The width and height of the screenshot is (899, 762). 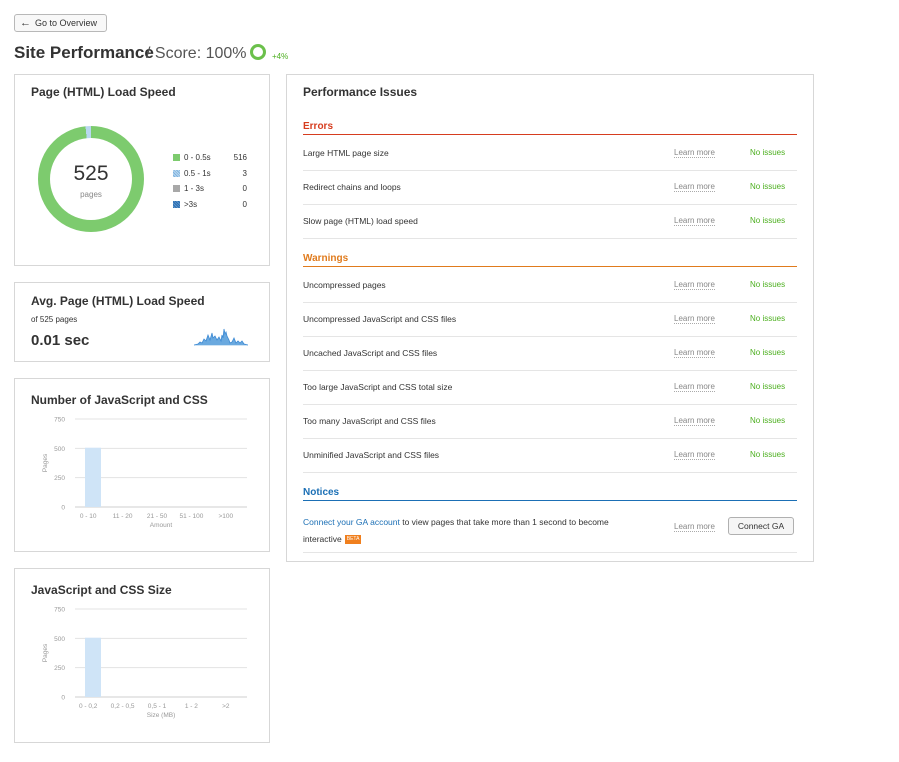 I want to click on issue-row: Large HTML page size Learn more No issues, so click(x=550, y=154).